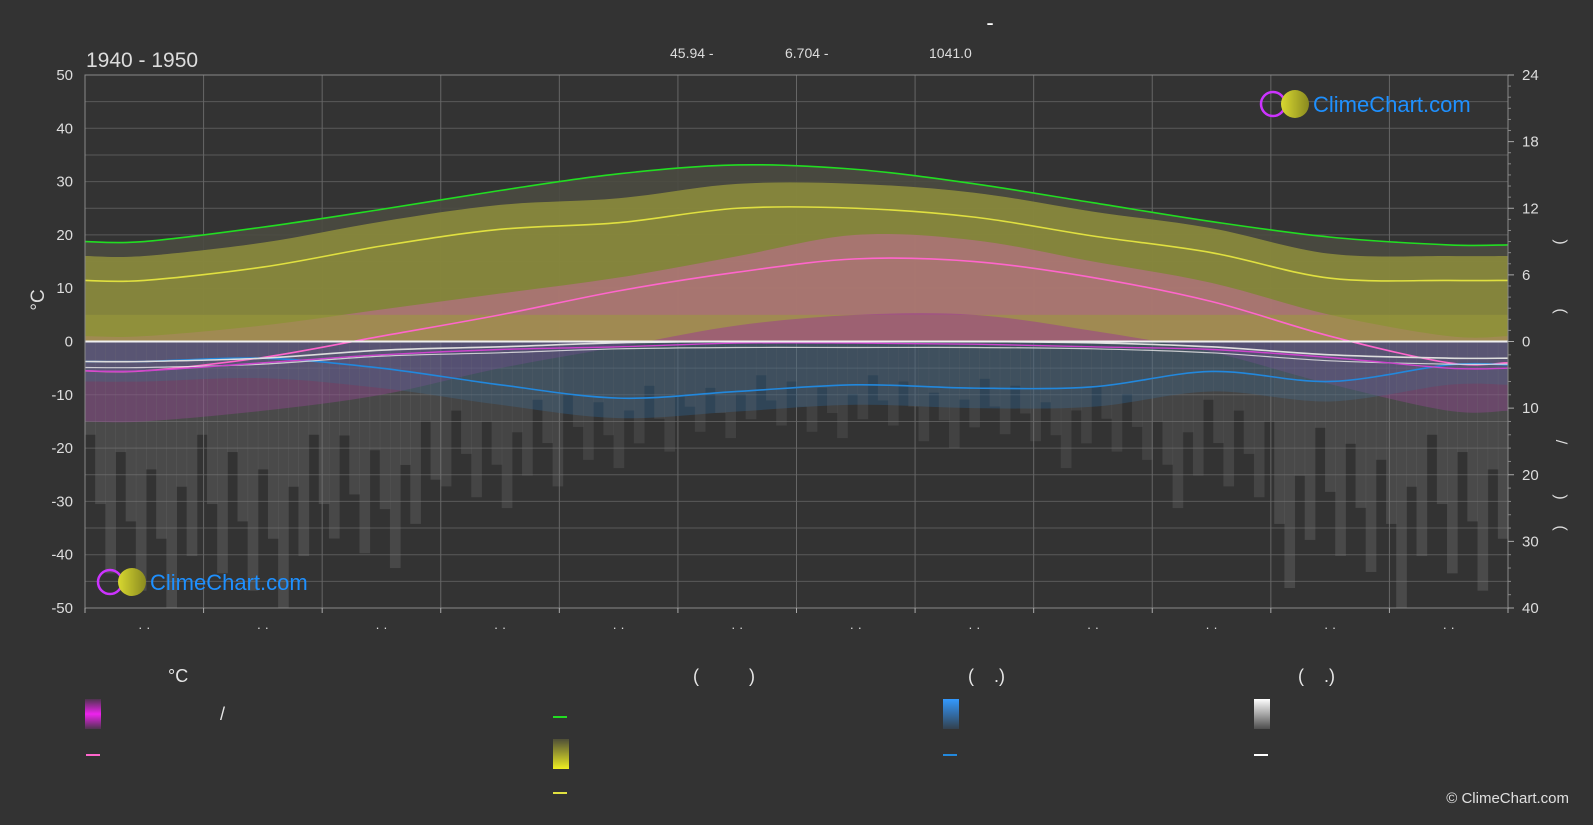 This screenshot has height=825, width=1593. Describe the element at coordinates (796, 205) in the screenshot. I see `daylight-line` at that location.